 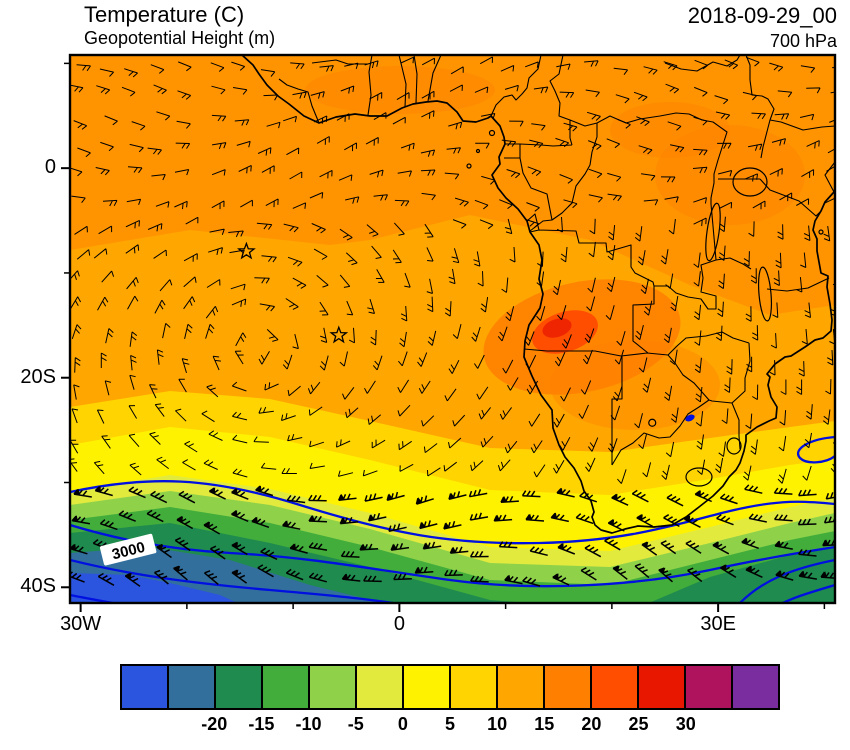 What do you see at coordinates (402, 724) in the screenshot?
I see `colorbar-tick-label: 0` at bounding box center [402, 724].